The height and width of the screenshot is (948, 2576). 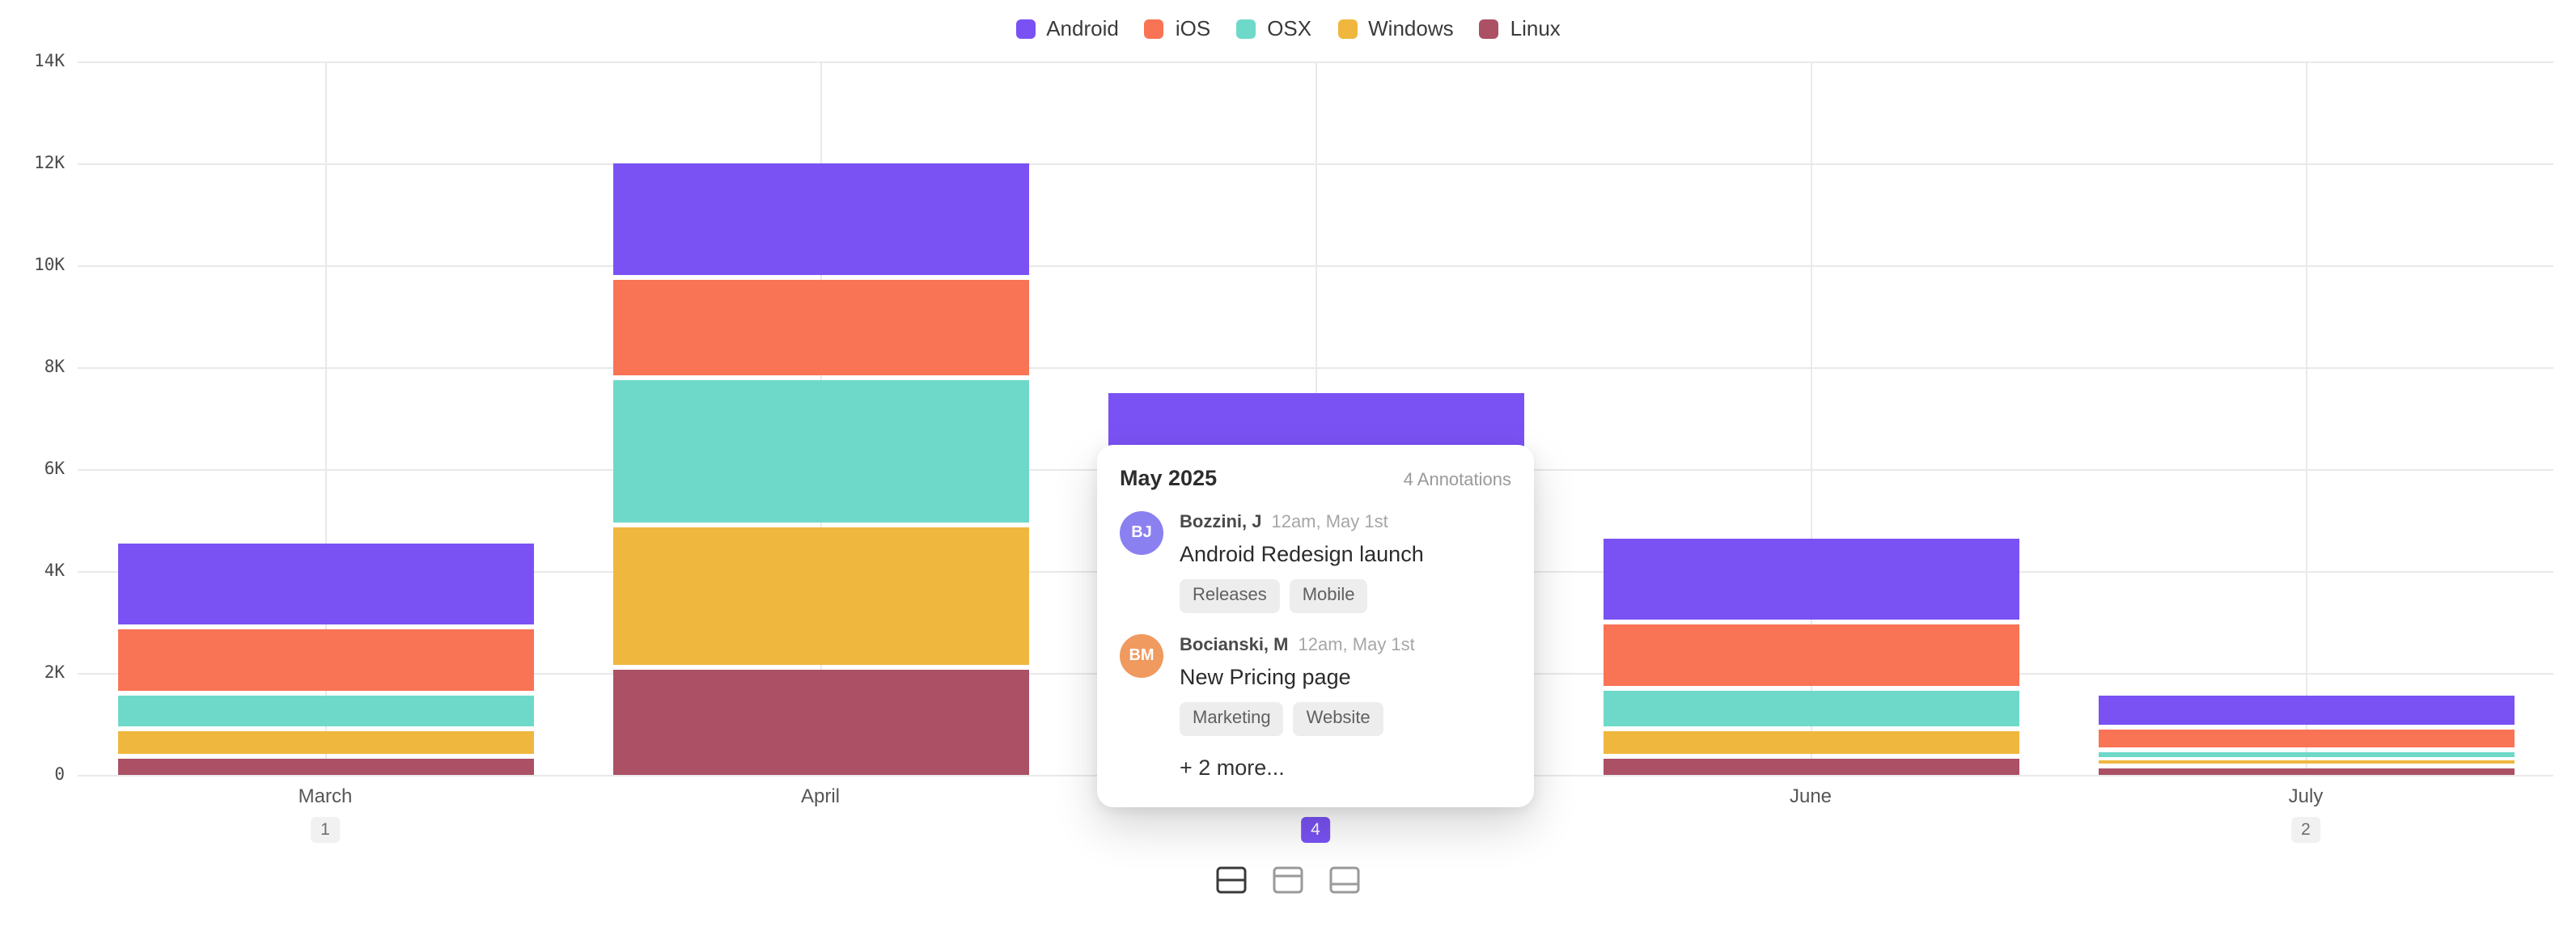 I want to click on annotation-count-badge-july: 2, so click(x=2305, y=830).